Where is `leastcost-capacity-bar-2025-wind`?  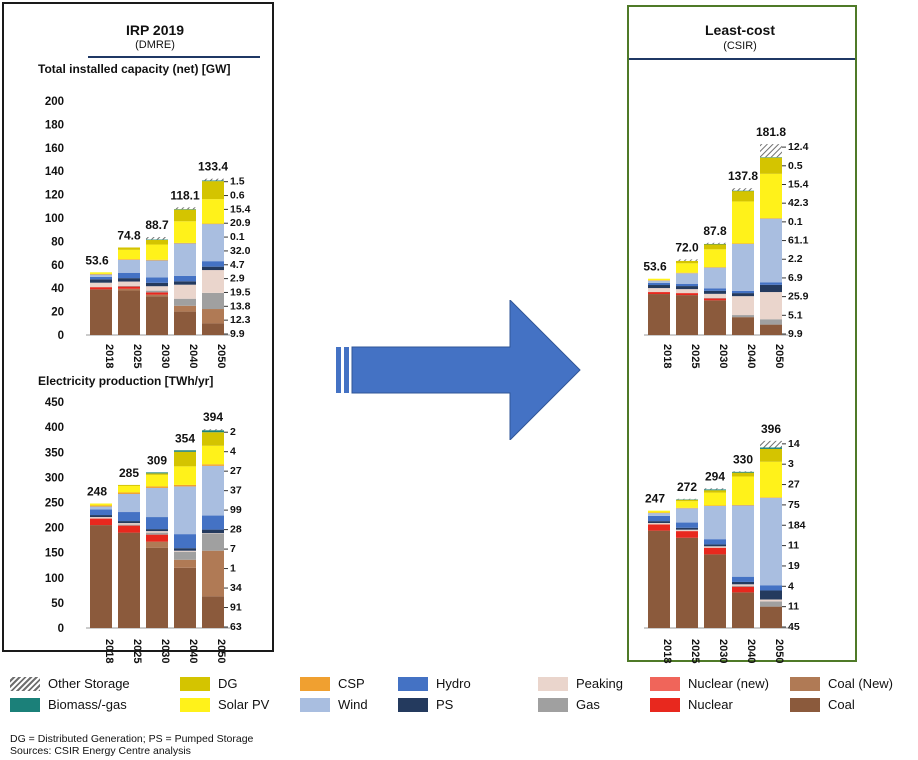 leastcost-capacity-bar-2025-wind is located at coordinates (687, 278).